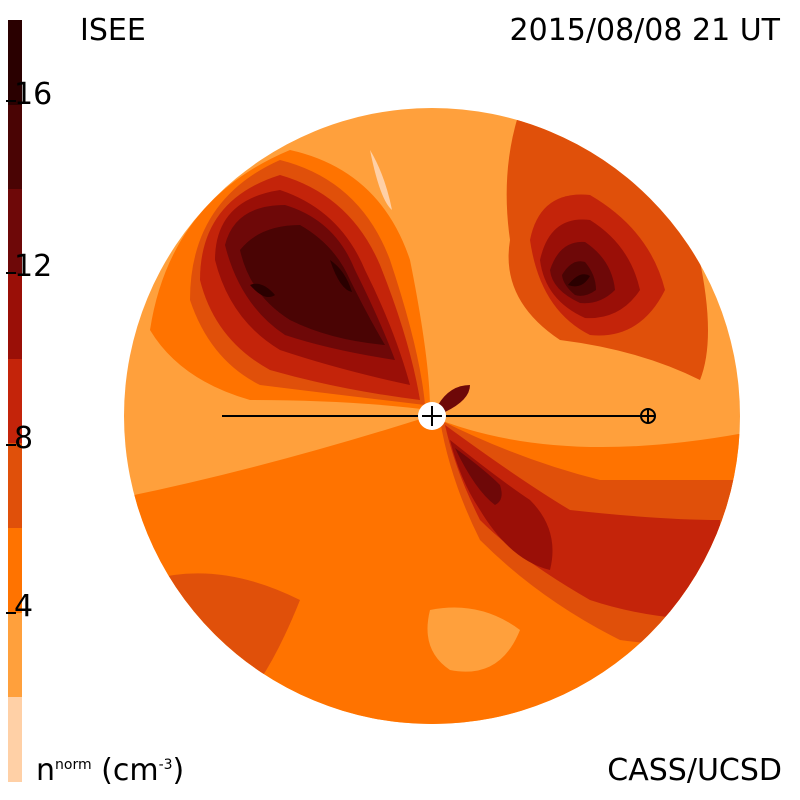 This screenshot has width=800, height=800. What do you see at coordinates (33, 94) in the screenshot?
I see `colorbar-tick-label: 16` at bounding box center [33, 94].